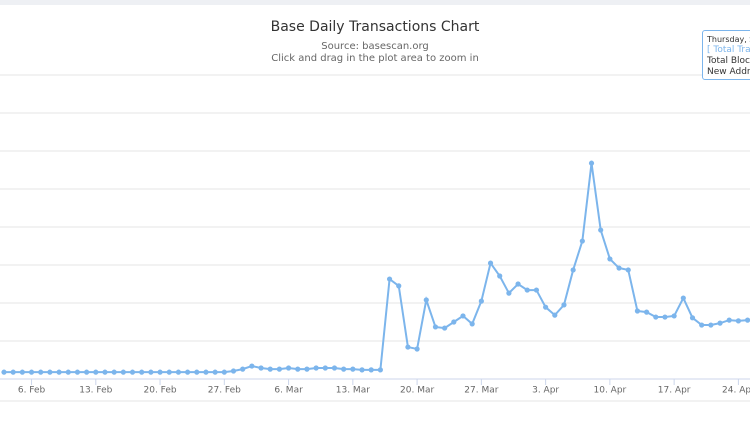  Describe the element at coordinates (375, 2) in the screenshot. I see `top-strip` at that location.